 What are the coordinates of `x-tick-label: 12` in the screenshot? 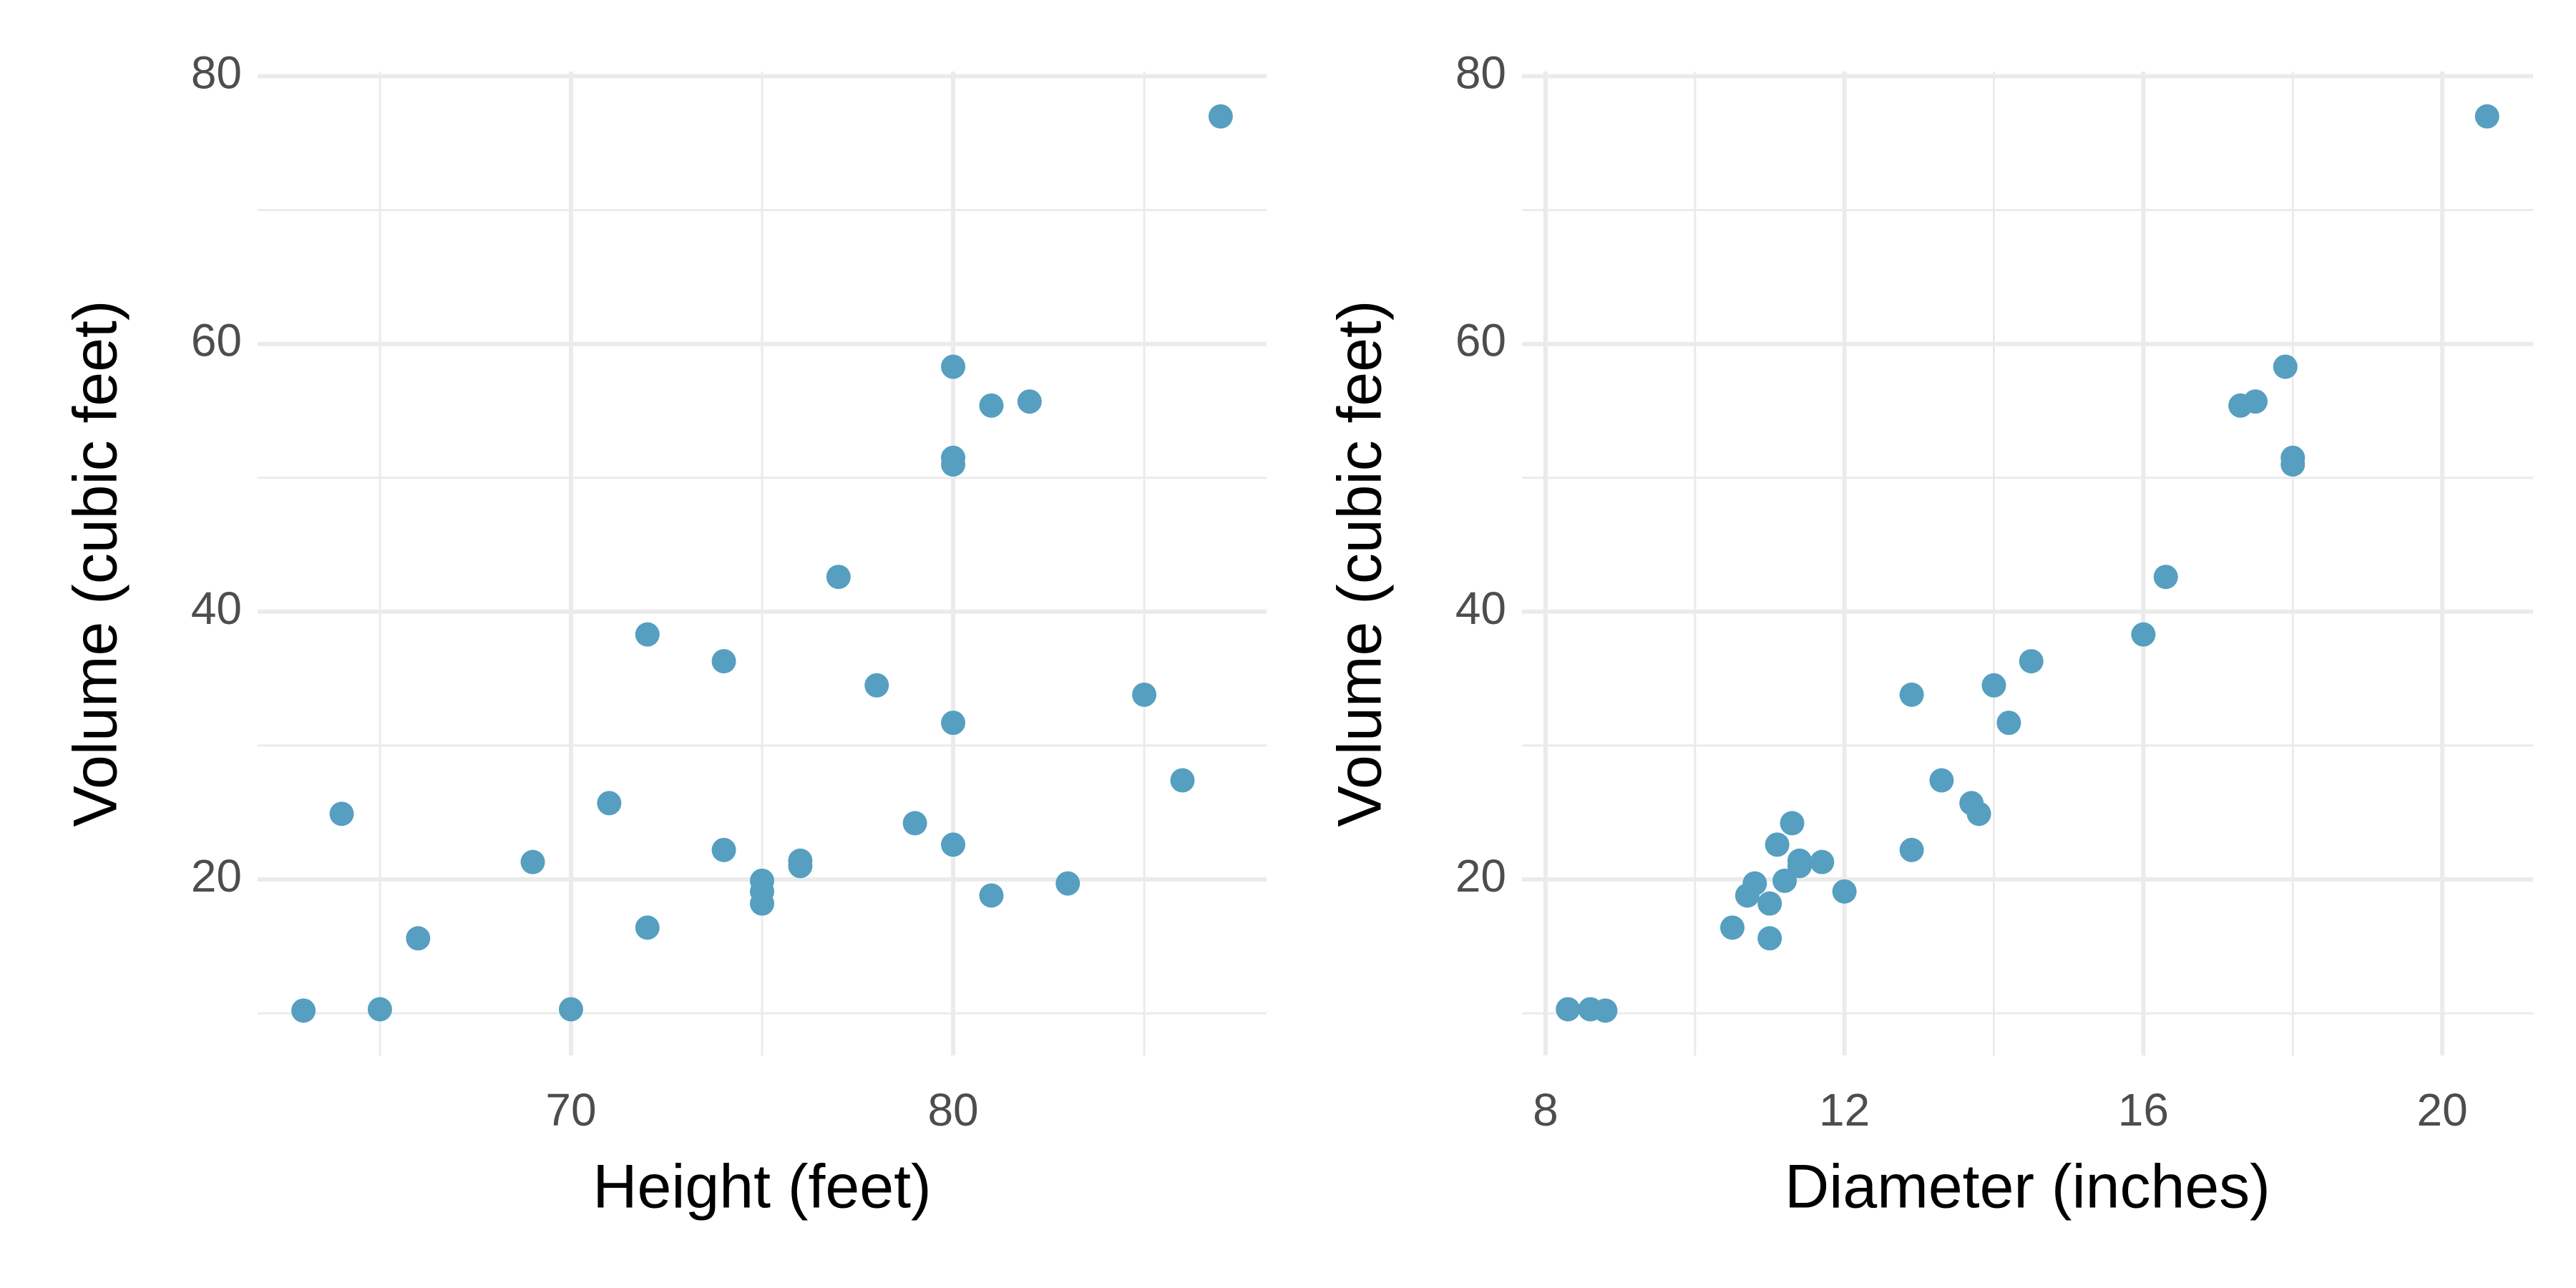 It's located at (1844, 1110).